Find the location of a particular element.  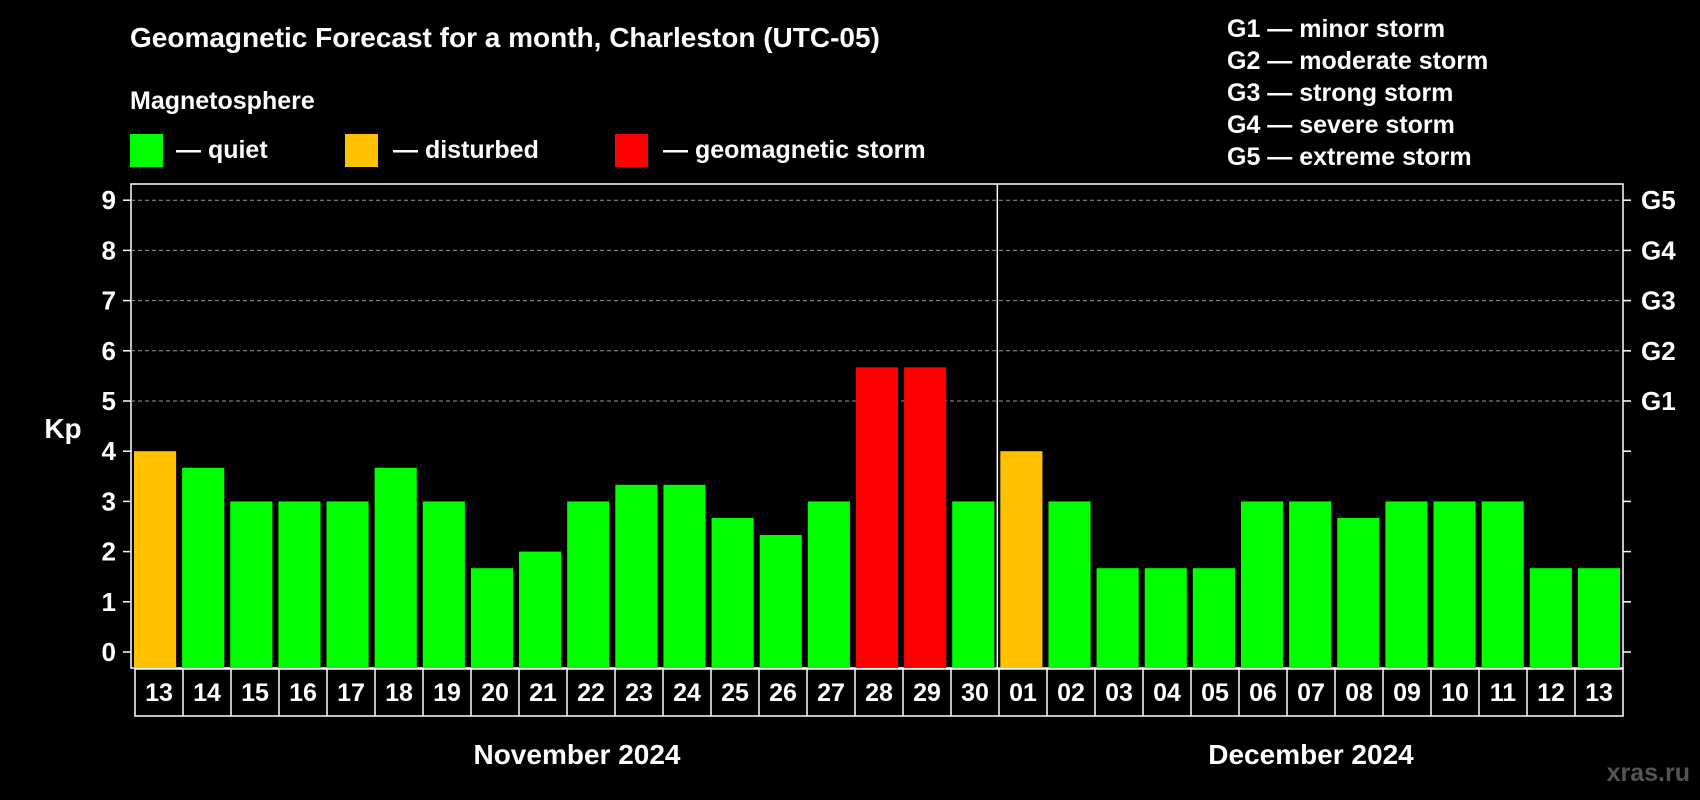

day-label-15: 27 is located at coordinates (831, 693).